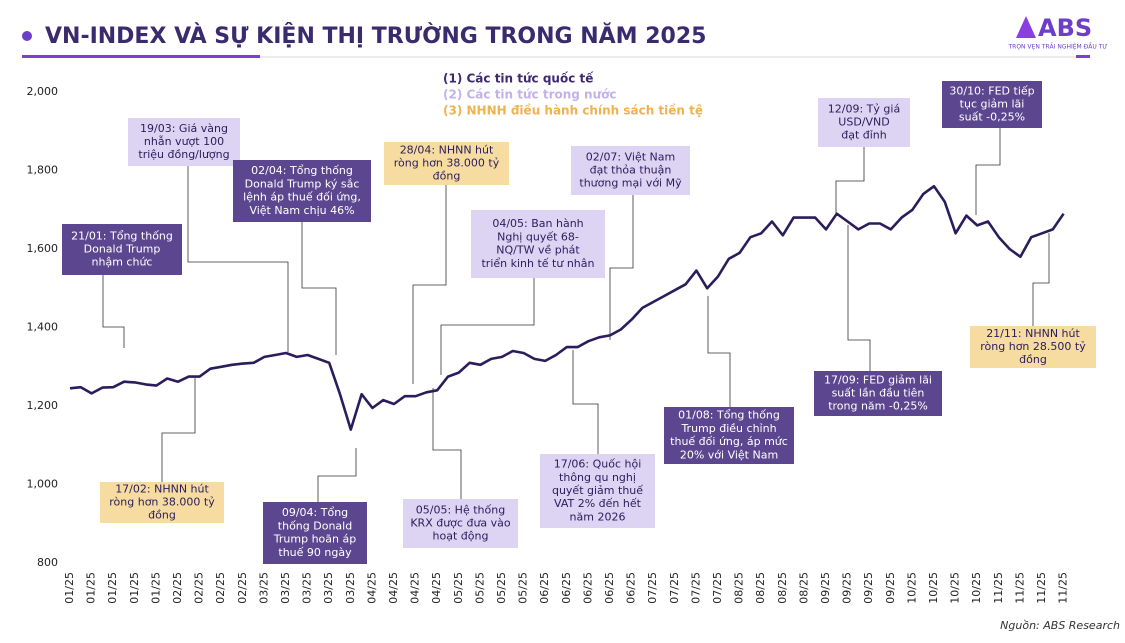  What do you see at coordinates (43, 327) in the screenshot?
I see `y-tick-label: 1,400` at bounding box center [43, 327].